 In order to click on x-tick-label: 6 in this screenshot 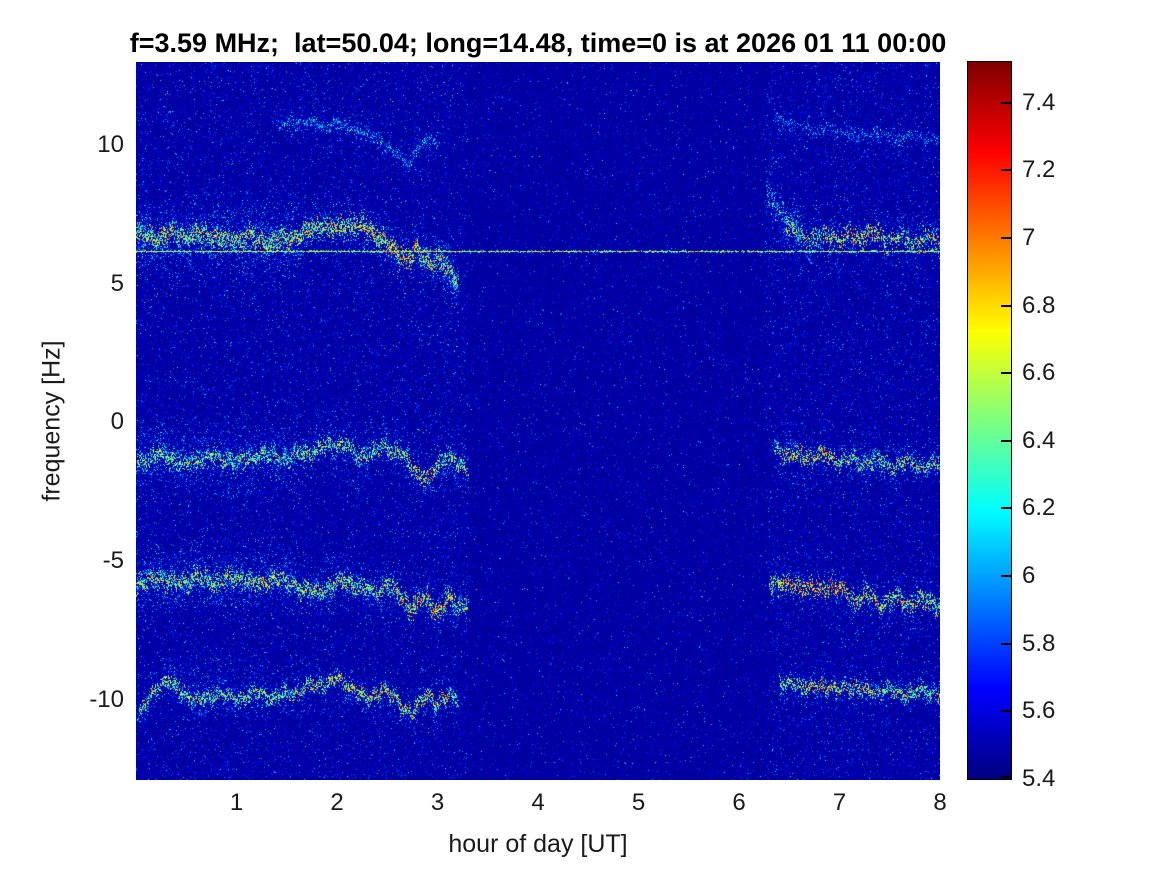, I will do `click(739, 802)`.